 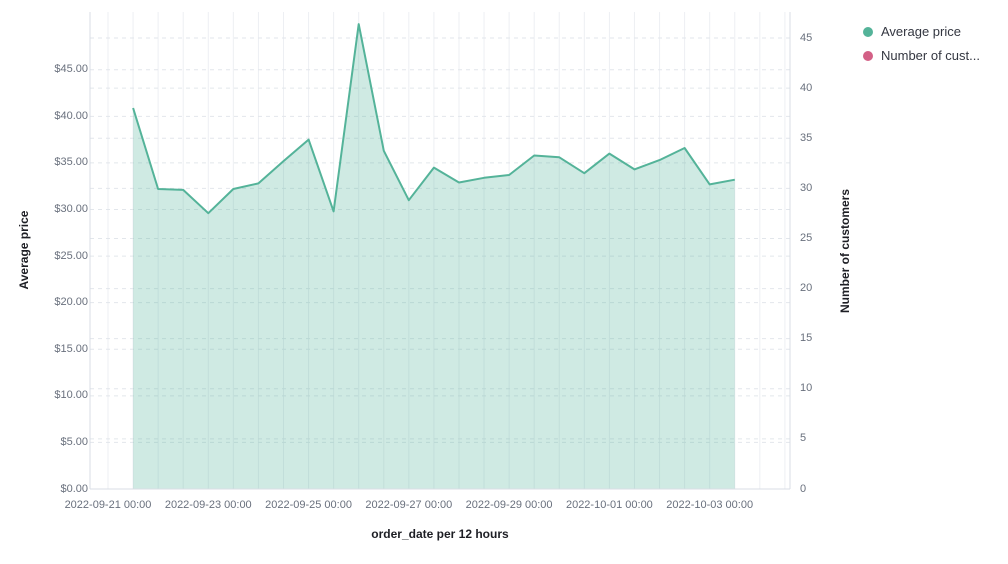 I want to click on x-axis-tick-label: 2022-09-27 00:00, so click(x=409, y=505).